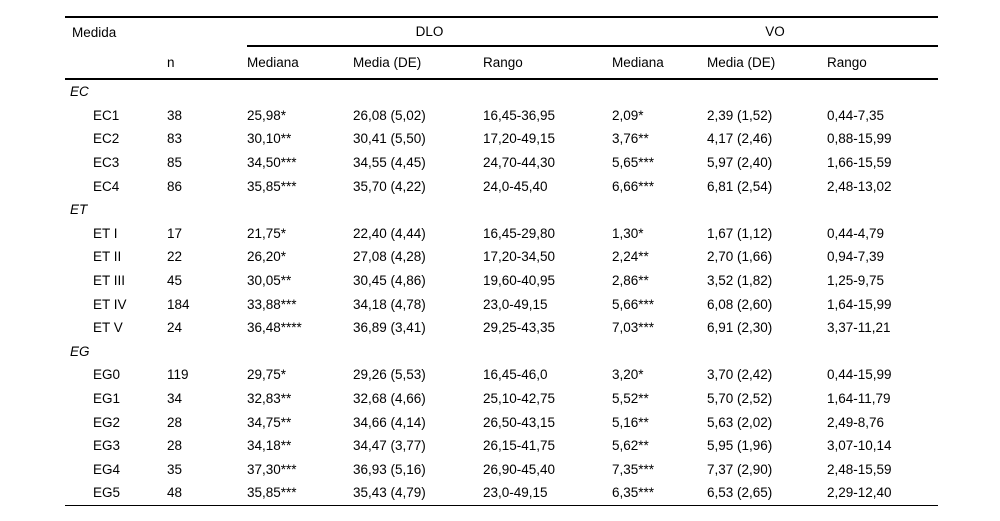 The image size is (1000, 521). I want to click on row-cell: 26,90-45,40, so click(519, 469).